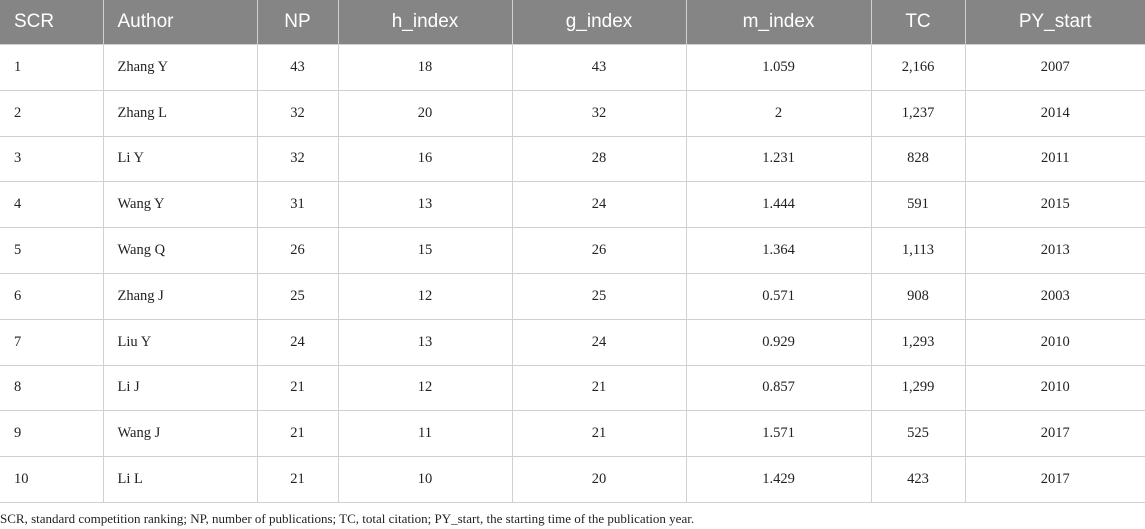  What do you see at coordinates (425, 434) in the screenshot?
I see `table-cell: 11` at bounding box center [425, 434].